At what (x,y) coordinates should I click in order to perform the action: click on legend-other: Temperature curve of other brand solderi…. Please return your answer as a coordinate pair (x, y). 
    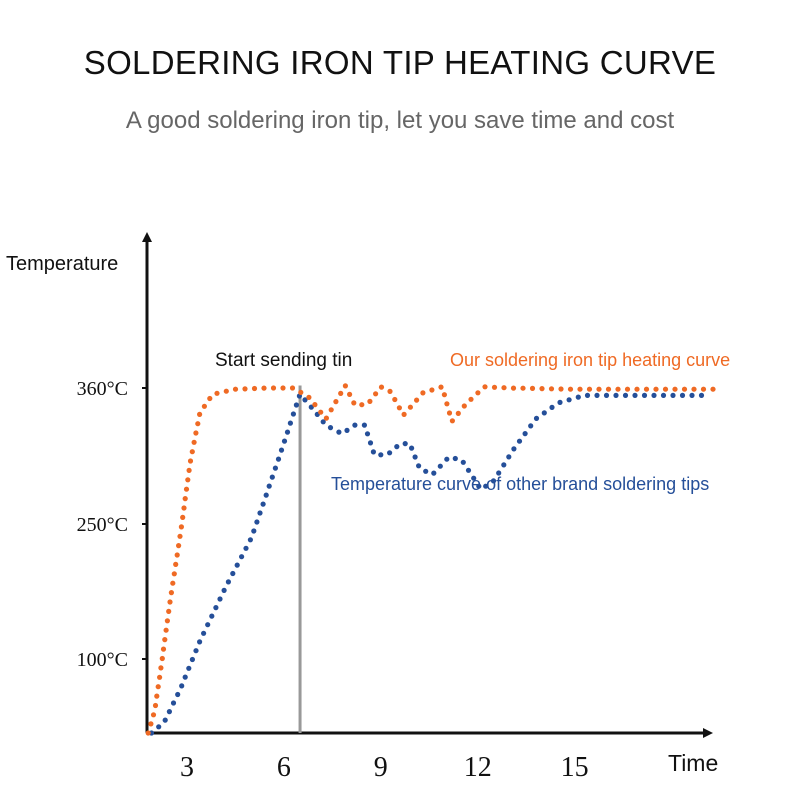
    Looking at the image, I should click on (520, 484).